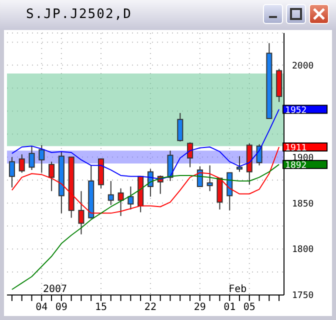  What do you see at coordinates (230, 308) in the screenshot?
I see `x-tick-label: 01` at bounding box center [230, 308].